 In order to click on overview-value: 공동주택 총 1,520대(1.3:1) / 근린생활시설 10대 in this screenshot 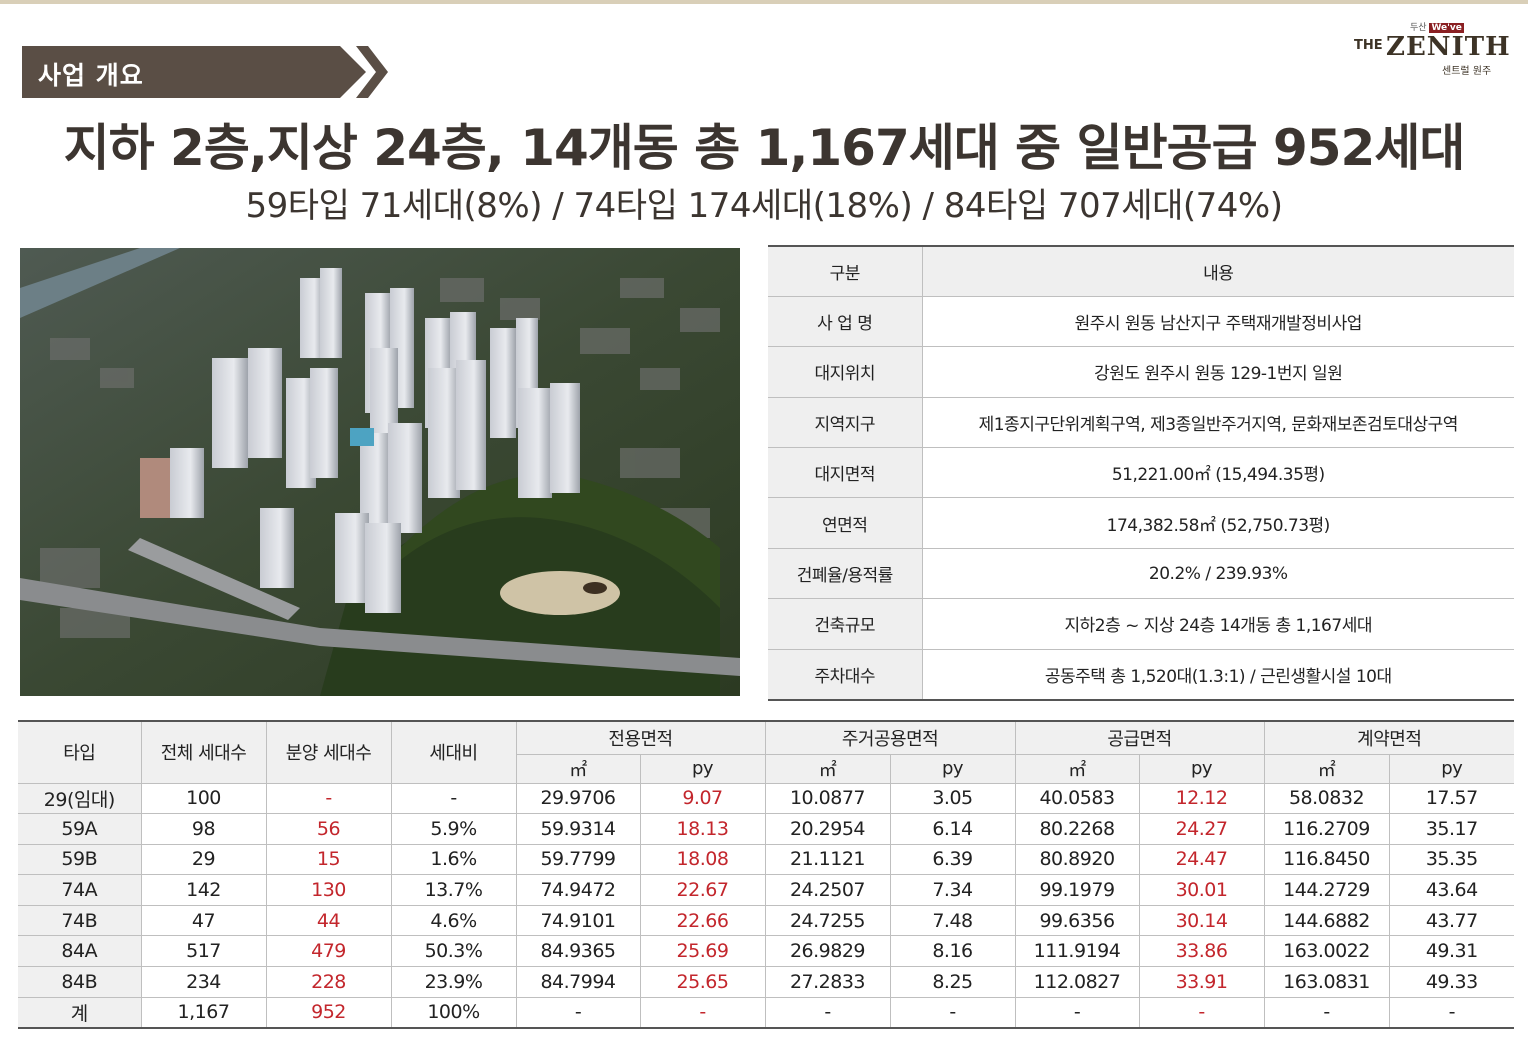, I will do `click(1218, 675)`.